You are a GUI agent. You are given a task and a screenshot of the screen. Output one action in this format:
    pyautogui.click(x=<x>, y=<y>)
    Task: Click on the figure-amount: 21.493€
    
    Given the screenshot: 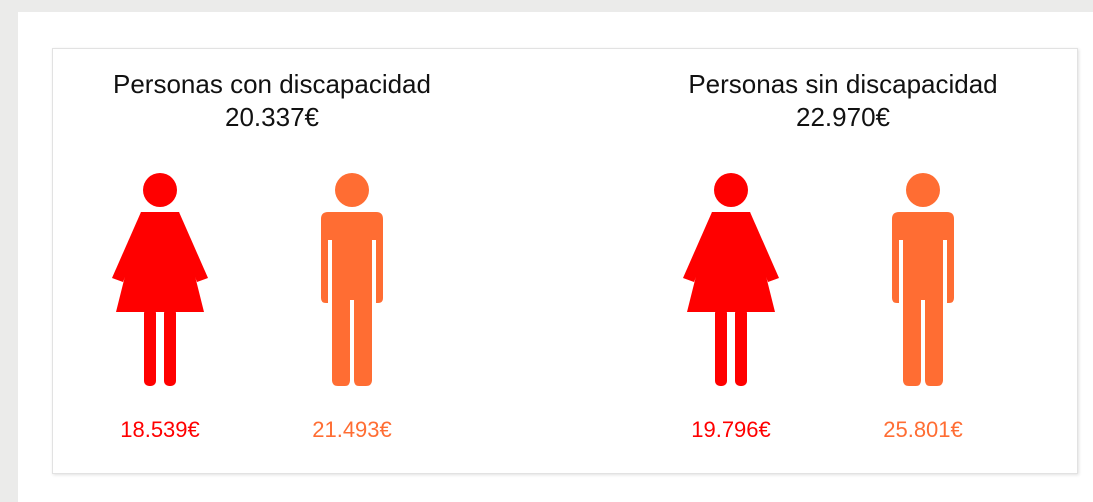 What is the action you would take?
    pyautogui.click(x=352, y=429)
    